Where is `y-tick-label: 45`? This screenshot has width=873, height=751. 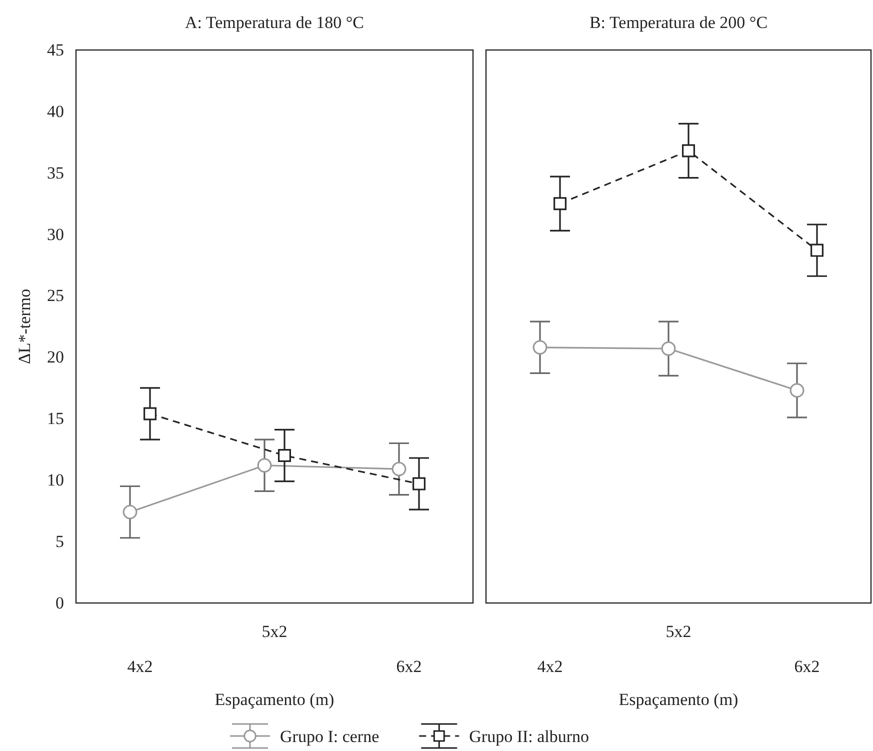 y-tick-label: 45 is located at coordinates (55, 50).